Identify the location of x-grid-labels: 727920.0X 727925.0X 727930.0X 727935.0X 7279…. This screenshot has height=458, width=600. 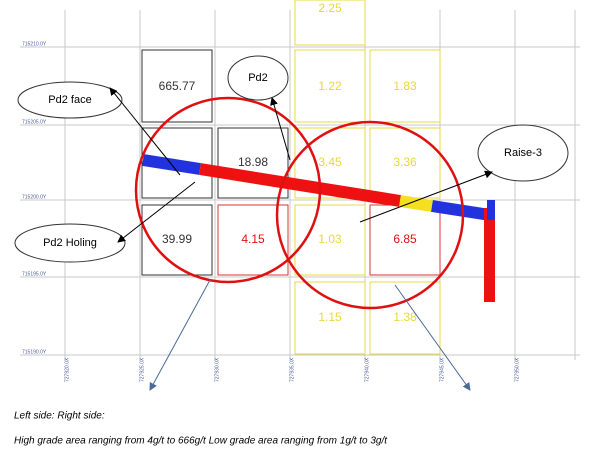
(292, 369).